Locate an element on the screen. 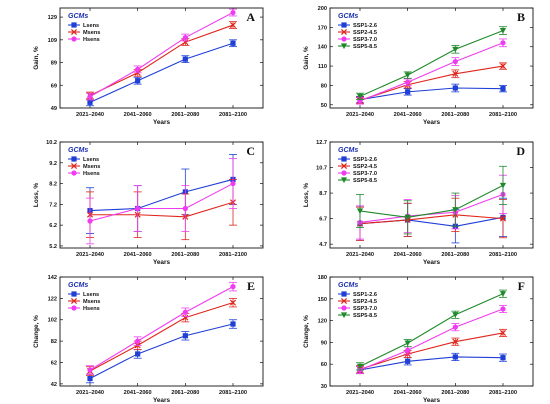 The width and height of the screenshot is (550, 404). y-tick-label: 6.7 is located at coordinates (323, 220).